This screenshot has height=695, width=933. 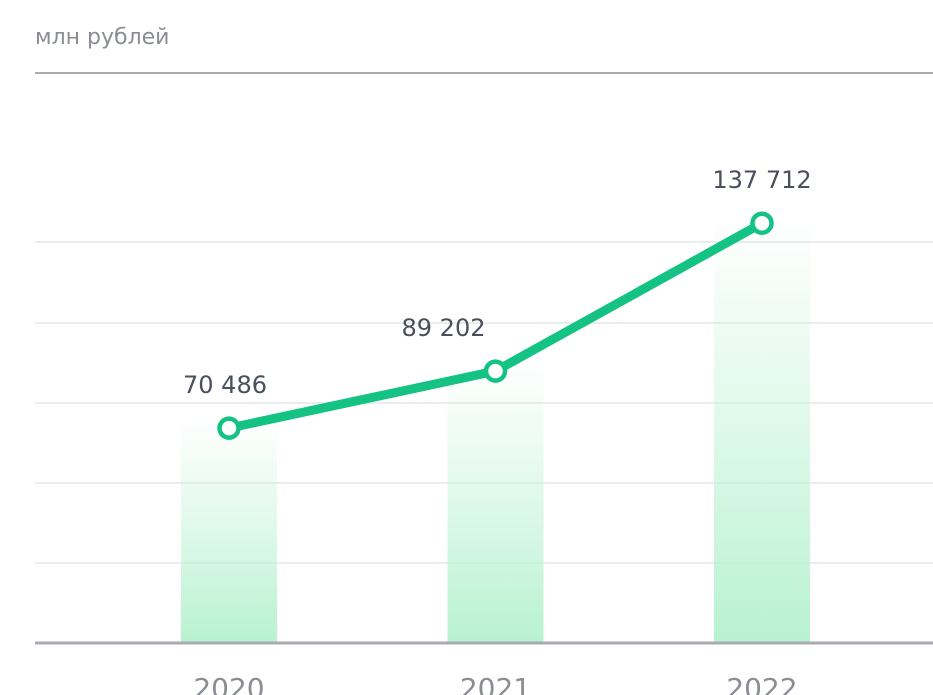 What do you see at coordinates (444, 328) in the screenshot?
I see `value-label: 89 202` at bounding box center [444, 328].